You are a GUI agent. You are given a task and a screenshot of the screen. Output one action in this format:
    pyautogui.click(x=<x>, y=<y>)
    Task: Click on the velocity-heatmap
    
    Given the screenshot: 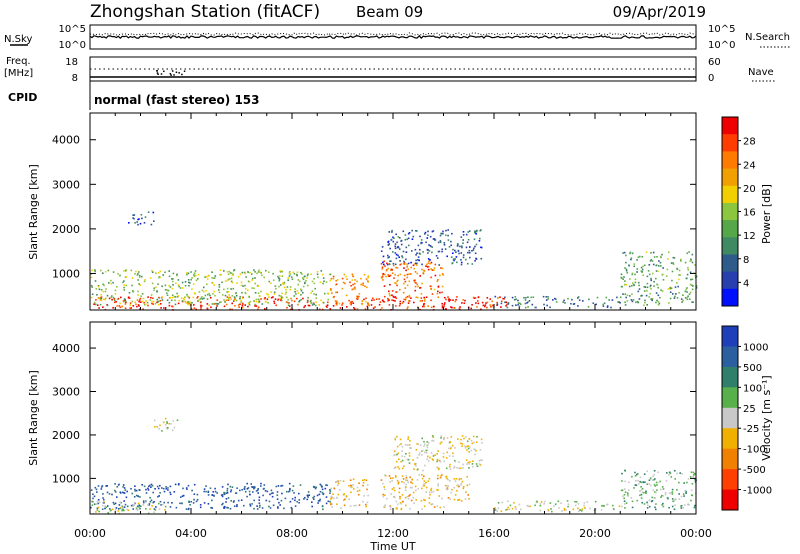 What is the action you would take?
    pyautogui.click(x=393, y=466)
    